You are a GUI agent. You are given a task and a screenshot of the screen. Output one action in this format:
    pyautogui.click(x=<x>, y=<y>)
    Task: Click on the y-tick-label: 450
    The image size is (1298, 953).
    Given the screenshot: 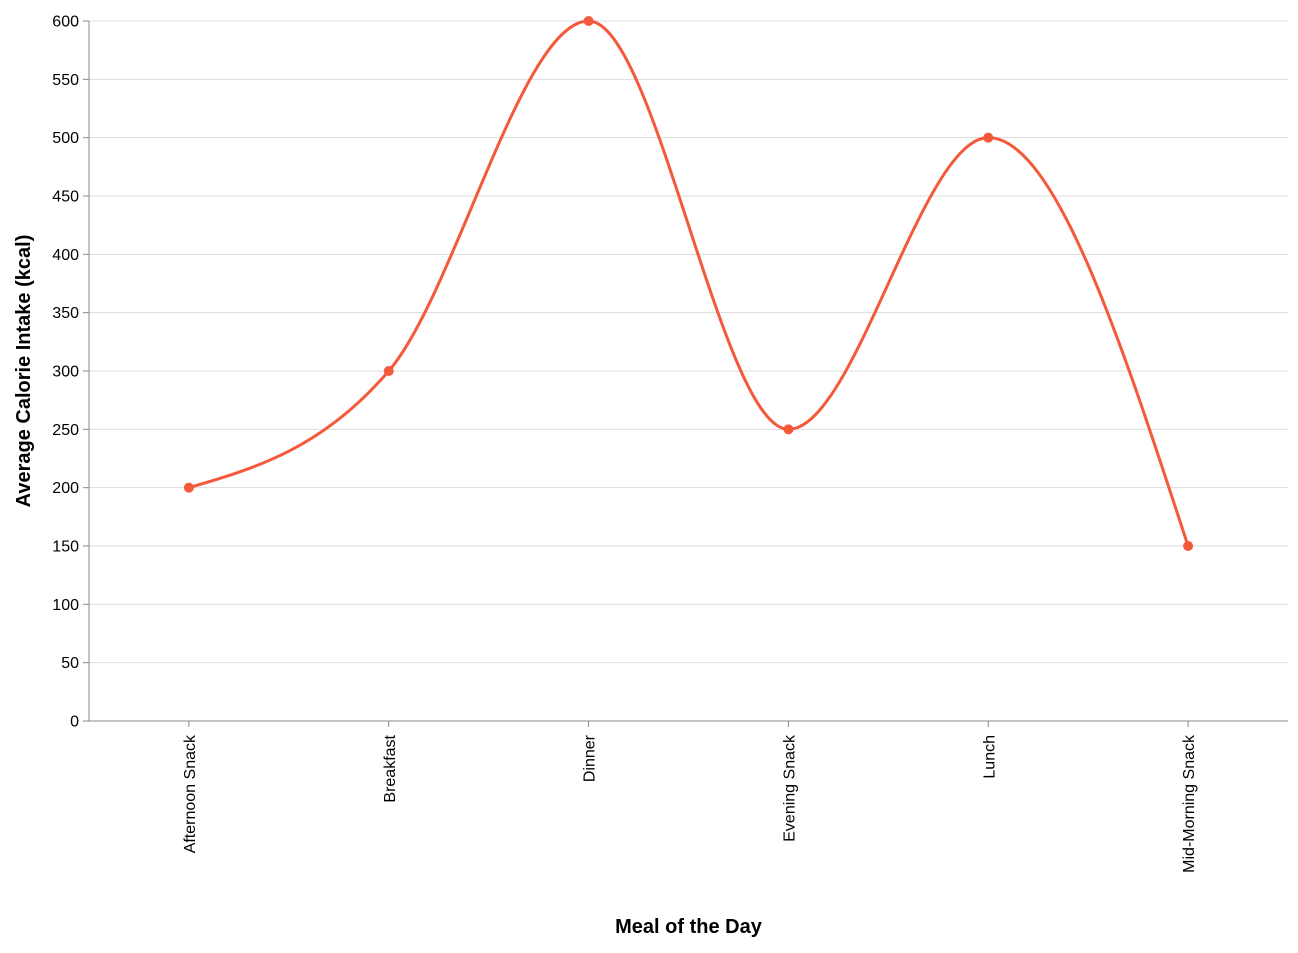 What is the action you would take?
    pyautogui.click(x=65, y=197)
    